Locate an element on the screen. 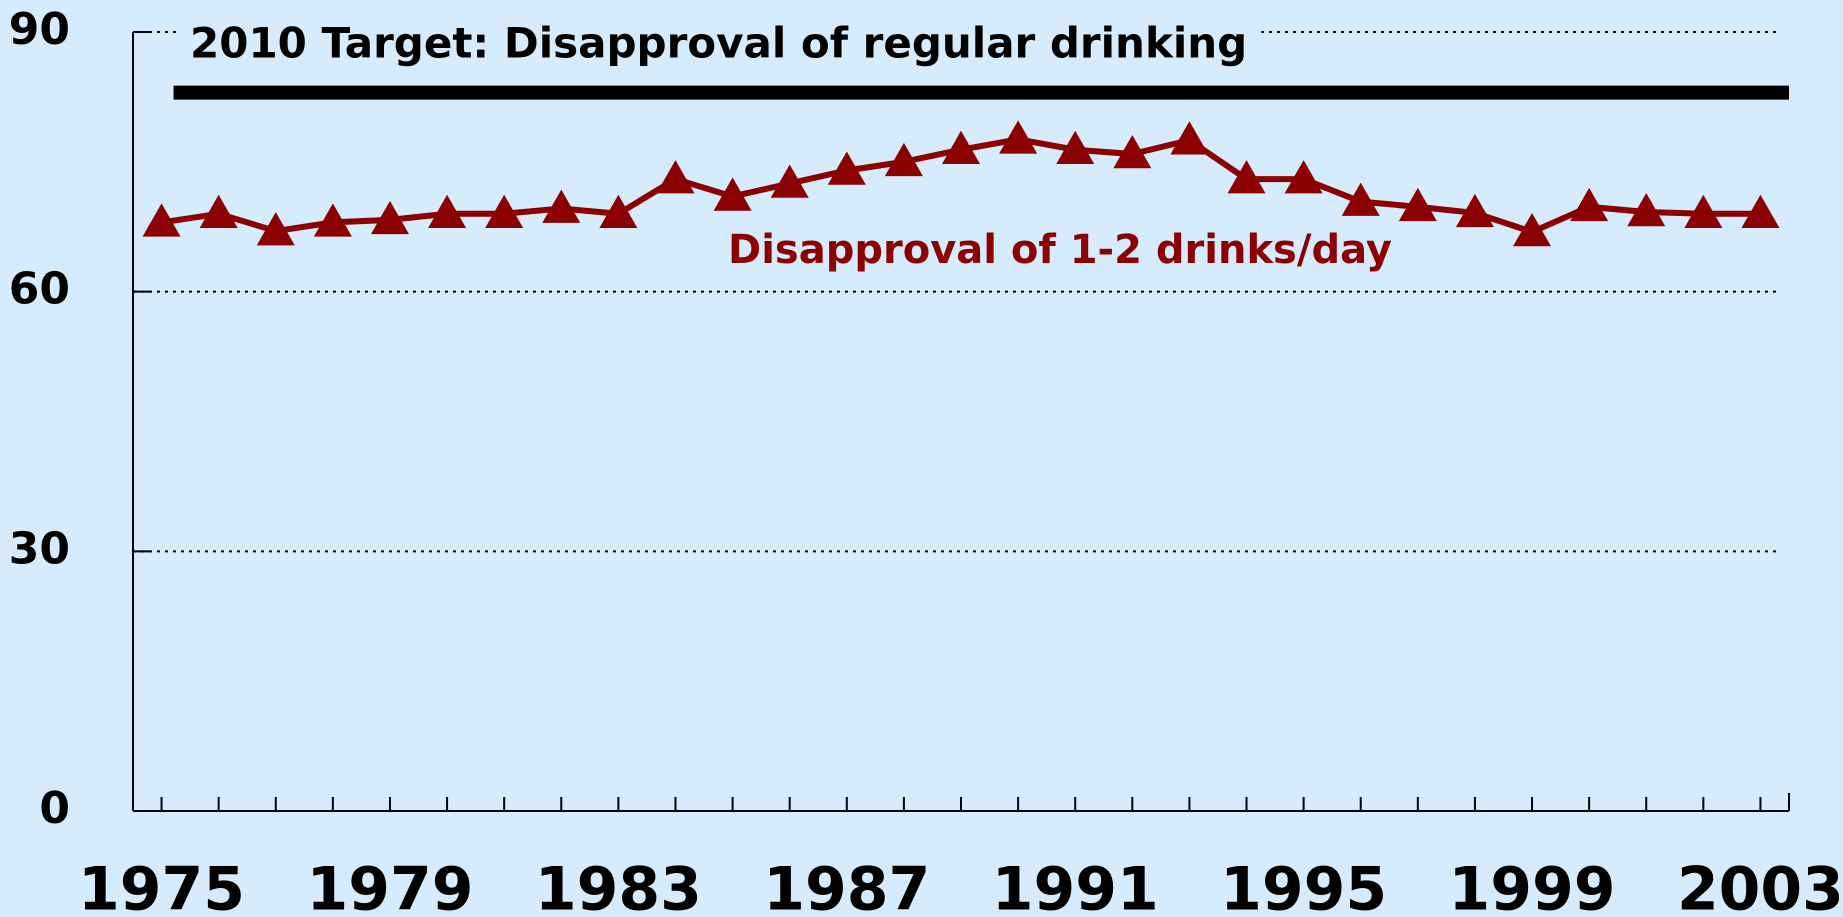 This screenshot has height=917, width=1843. x-tick-label: 1995 is located at coordinates (1303, 886).